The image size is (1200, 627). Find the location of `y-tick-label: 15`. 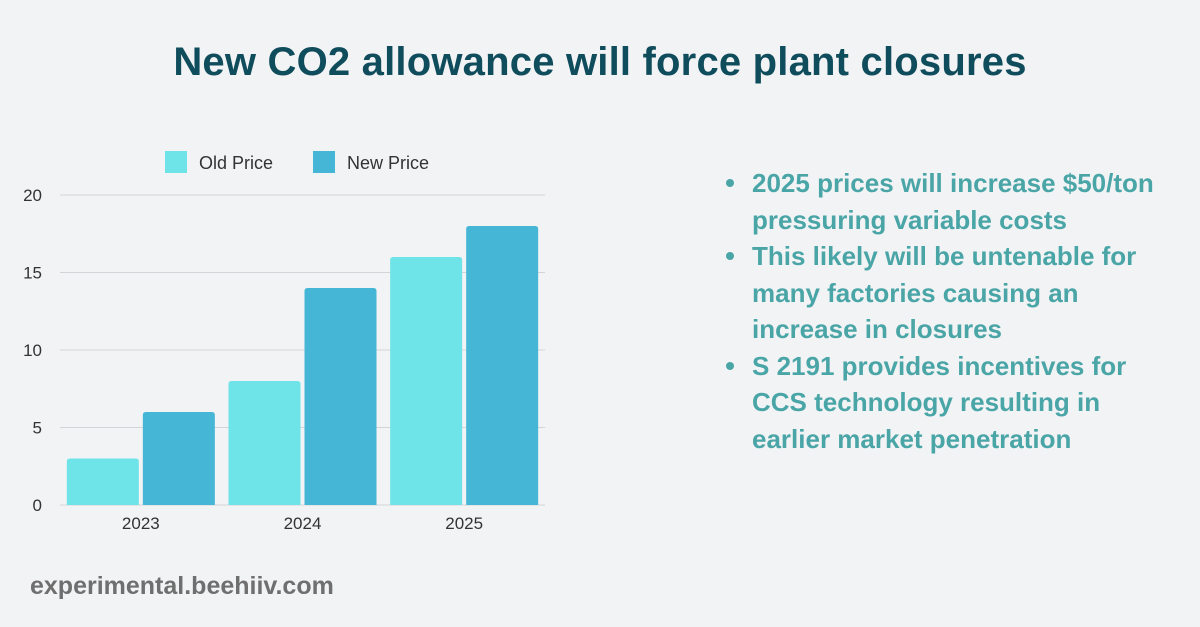

y-tick-label: 15 is located at coordinates (32, 273).